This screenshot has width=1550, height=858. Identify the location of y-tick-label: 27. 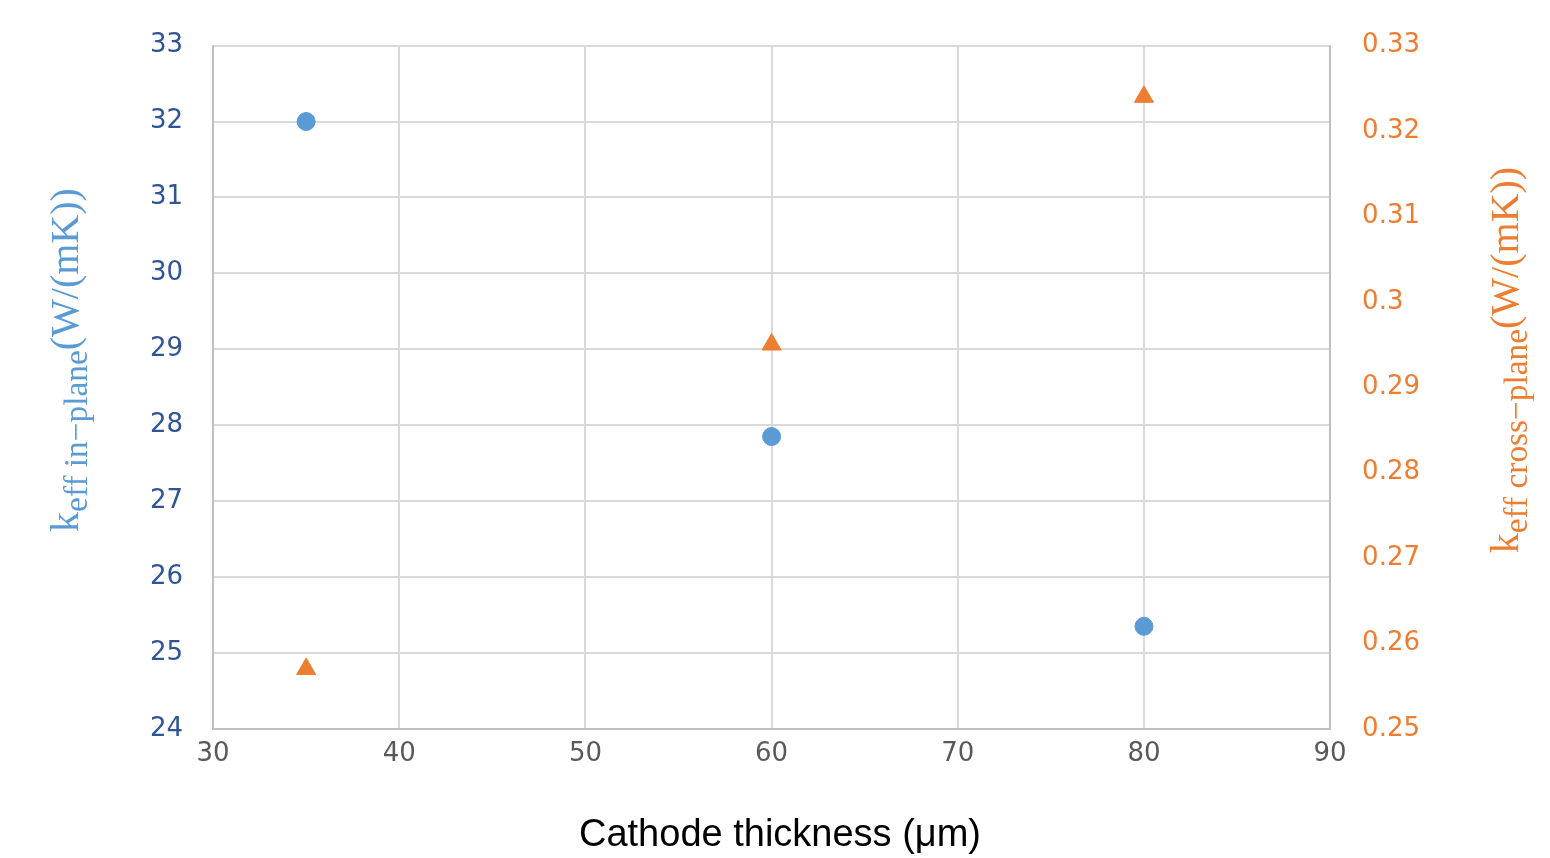
(166, 498).